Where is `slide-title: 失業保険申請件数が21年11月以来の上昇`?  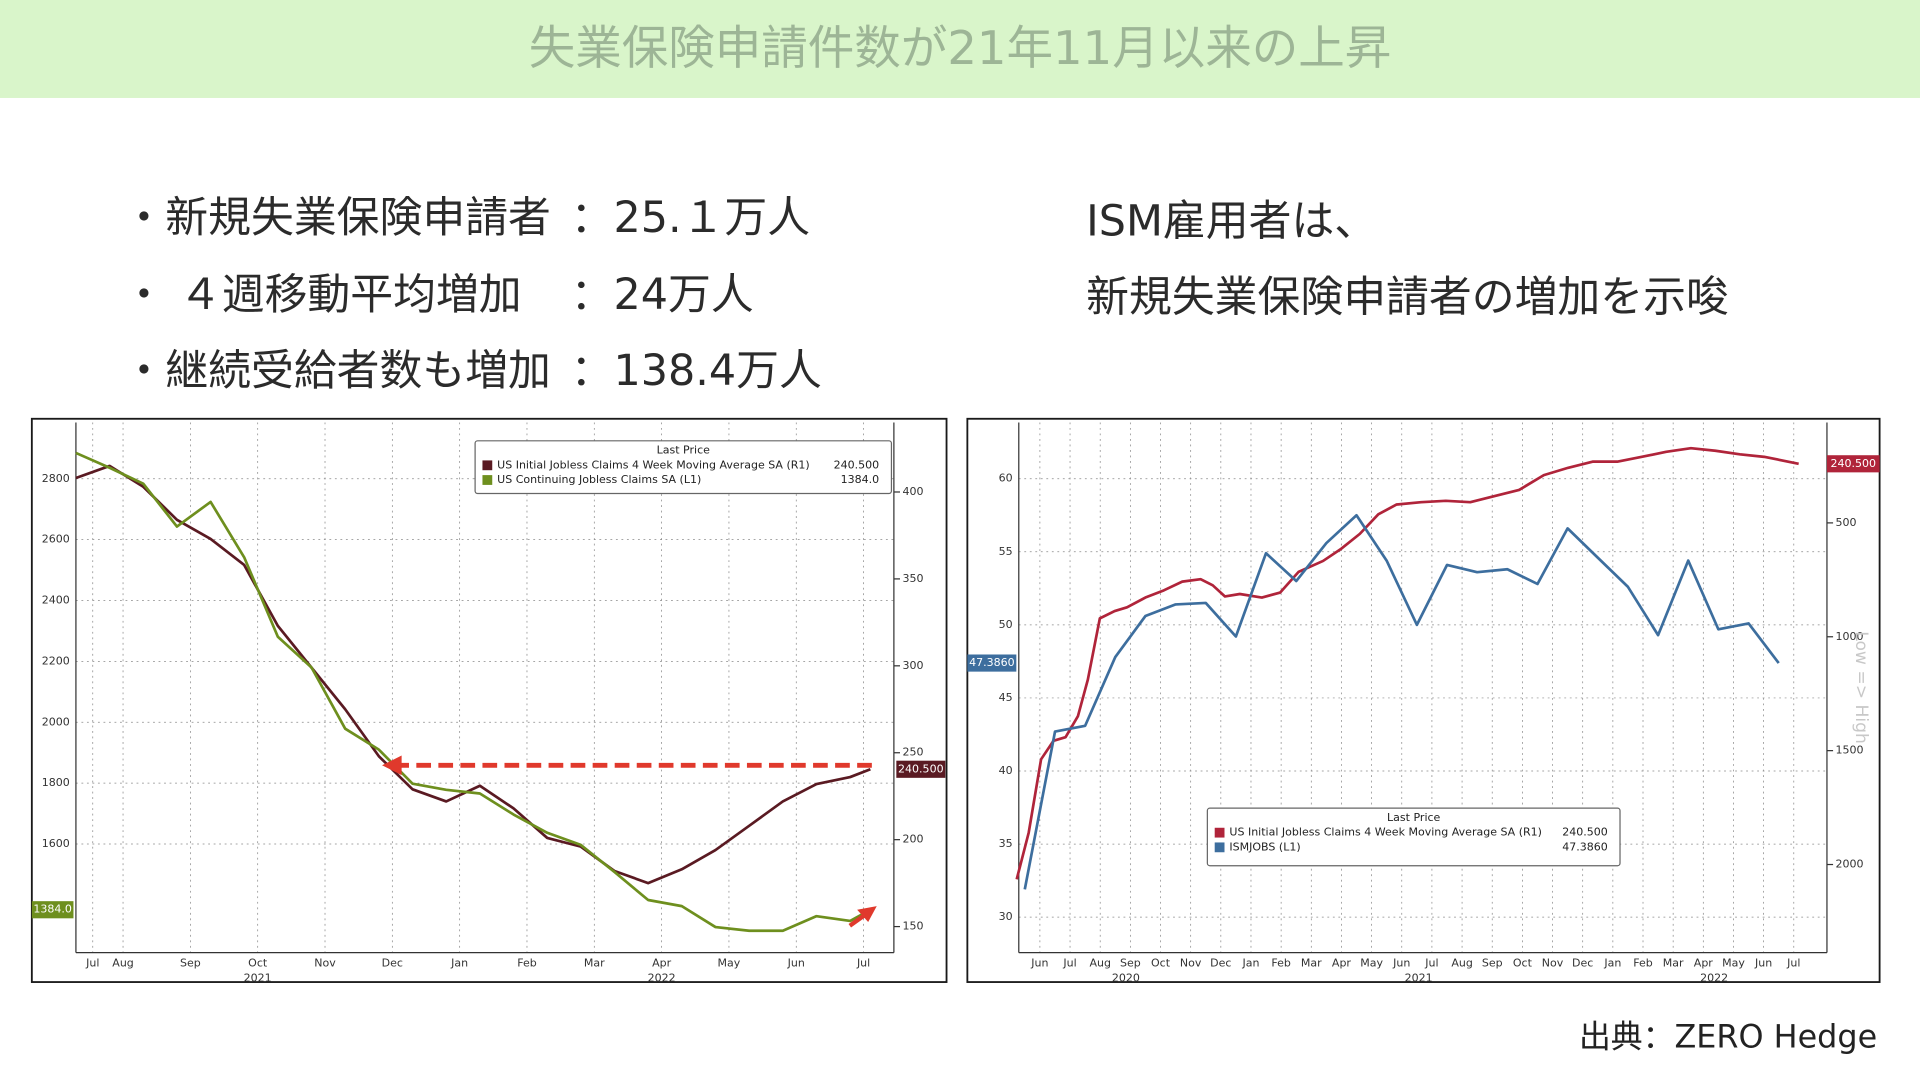
slide-title: 失業保険申請件数が21年11月以来の上昇 is located at coordinates (960, 48).